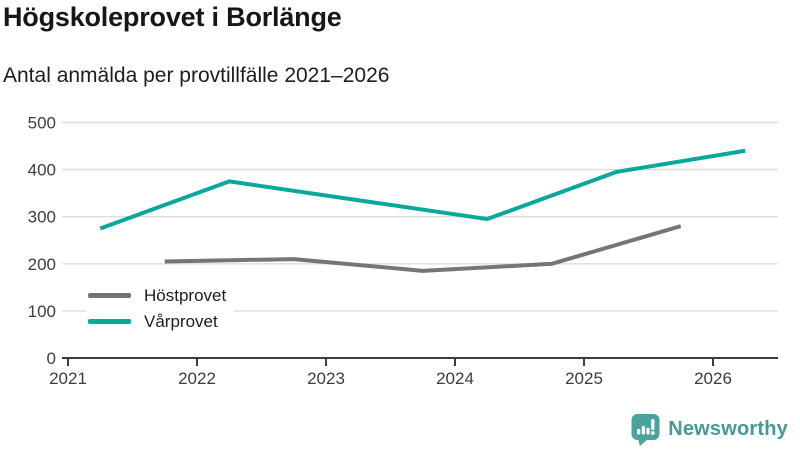 This screenshot has width=800, height=450. I want to click on y-tick-label: 300, so click(42, 217).